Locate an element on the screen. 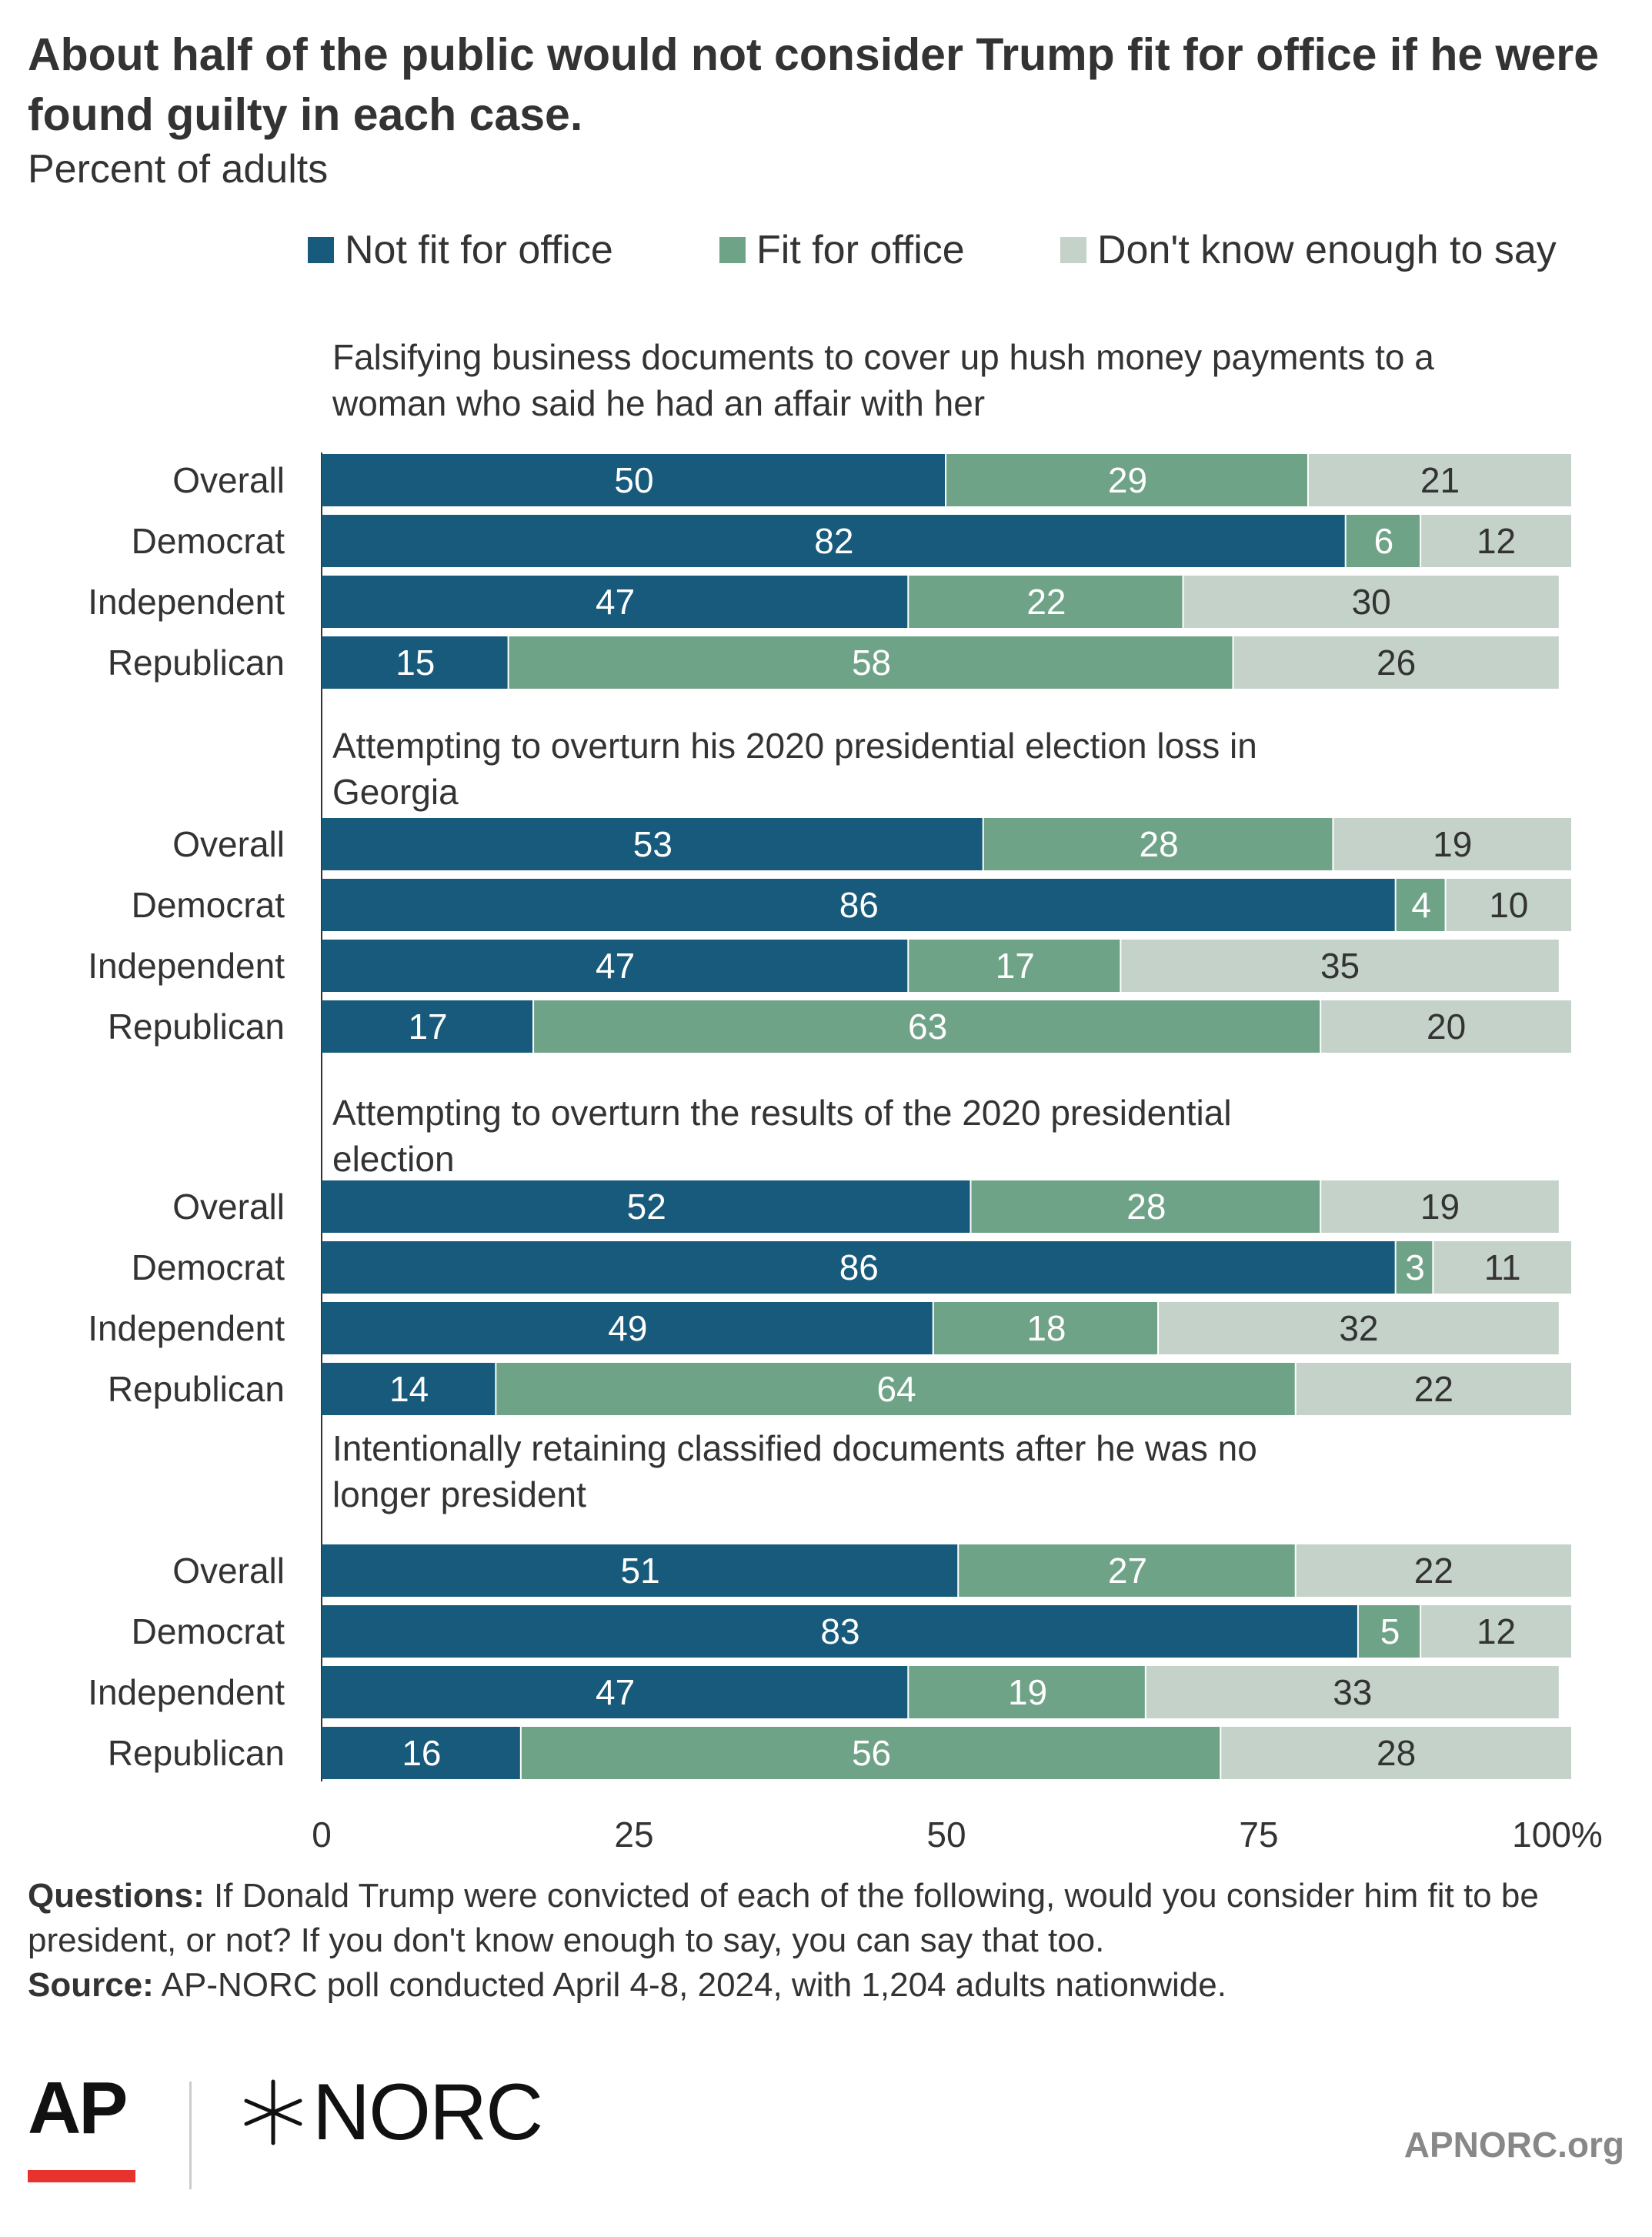 Image resolution: width=1652 pixels, height=2237 pixels. chart-subtitle: Percent of adults is located at coordinates (178, 169).